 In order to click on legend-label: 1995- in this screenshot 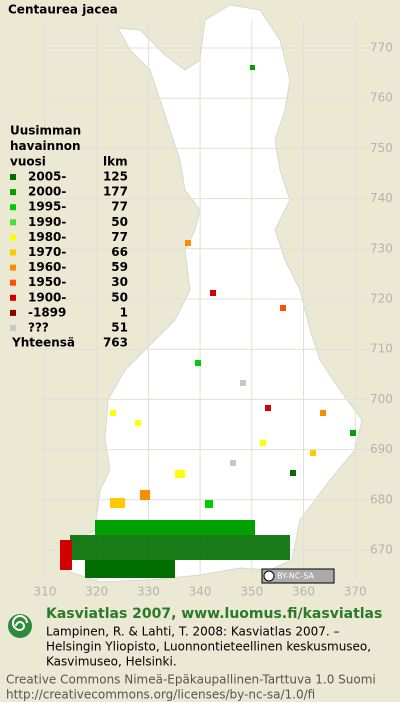, I will do `click(47, 207)`.